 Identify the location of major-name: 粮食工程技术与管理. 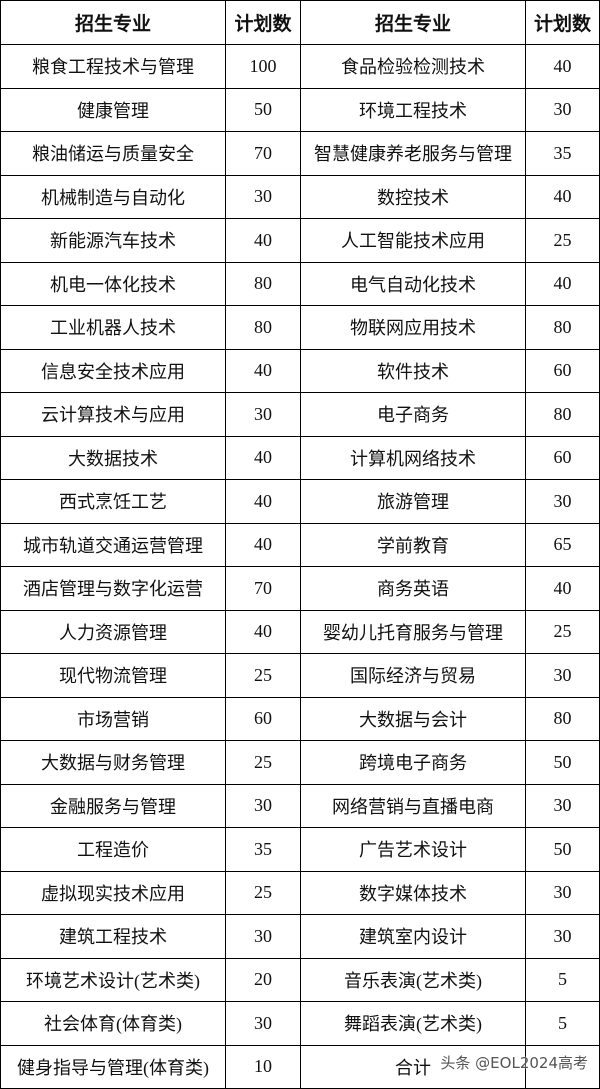
(113, 66).